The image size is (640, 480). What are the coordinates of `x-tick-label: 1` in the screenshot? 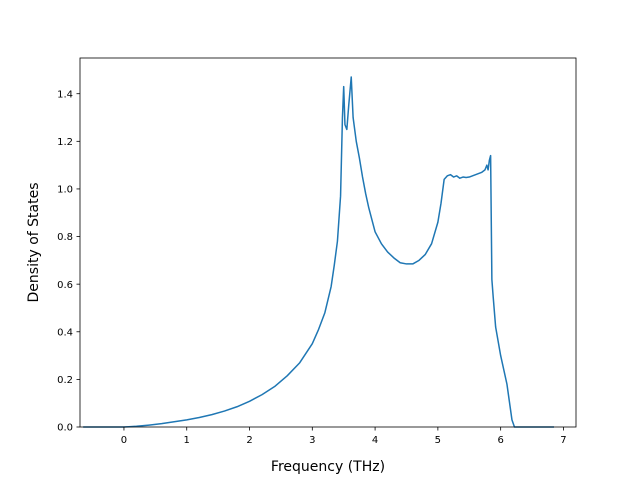 It's located at (187, 440).